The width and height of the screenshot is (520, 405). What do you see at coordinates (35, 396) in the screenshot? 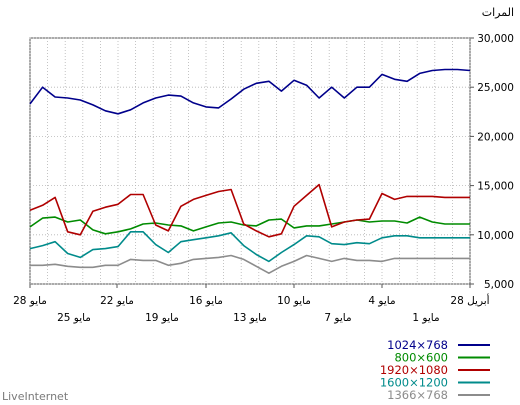
I see `brand-label: LiveInternet` at bounding box center [35, 396].